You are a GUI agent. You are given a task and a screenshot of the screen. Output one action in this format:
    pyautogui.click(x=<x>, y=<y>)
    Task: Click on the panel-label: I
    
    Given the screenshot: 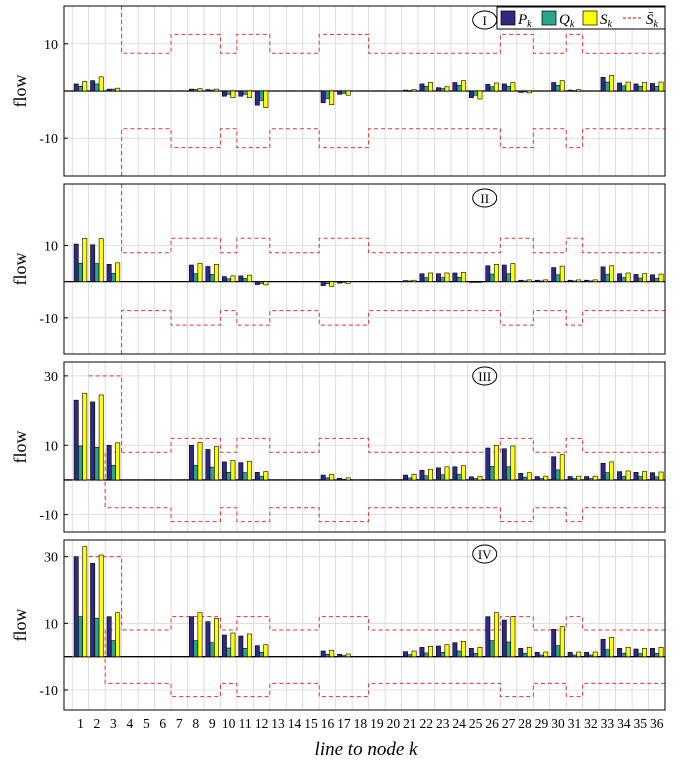 What is the action you would take?
    pyautogui.click(x=485, y=20)
    